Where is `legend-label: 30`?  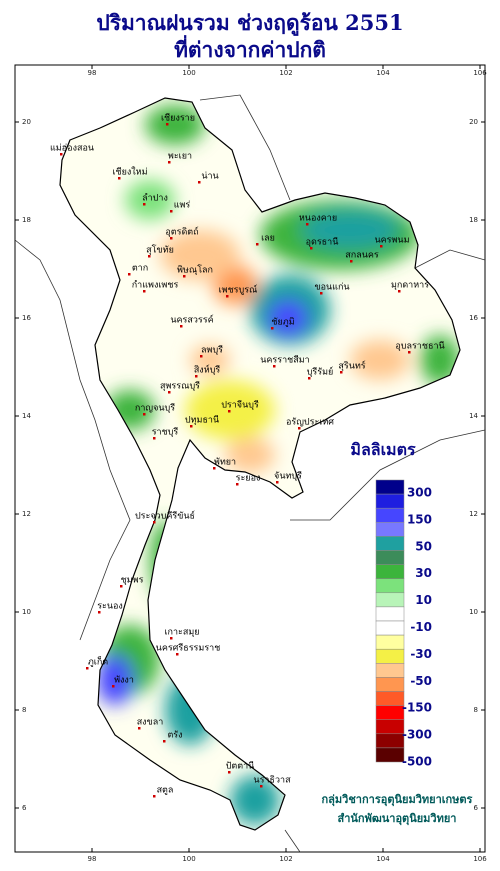
legend-label: 30 is located at coordinates (423, 573).